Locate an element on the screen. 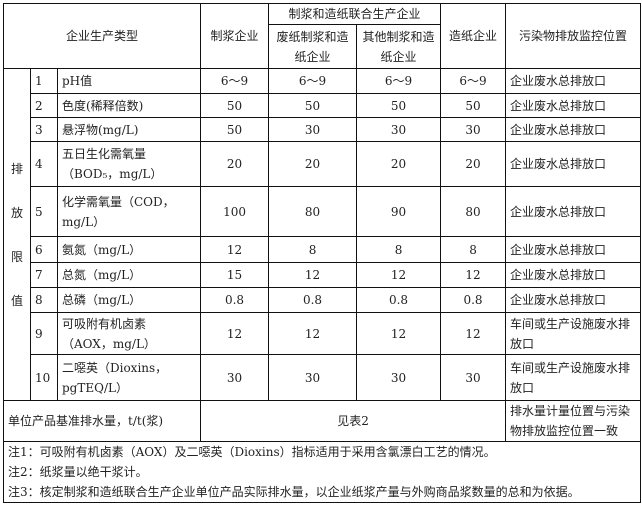  waste-paper-value: 8 is located at coordinates (313, 249).